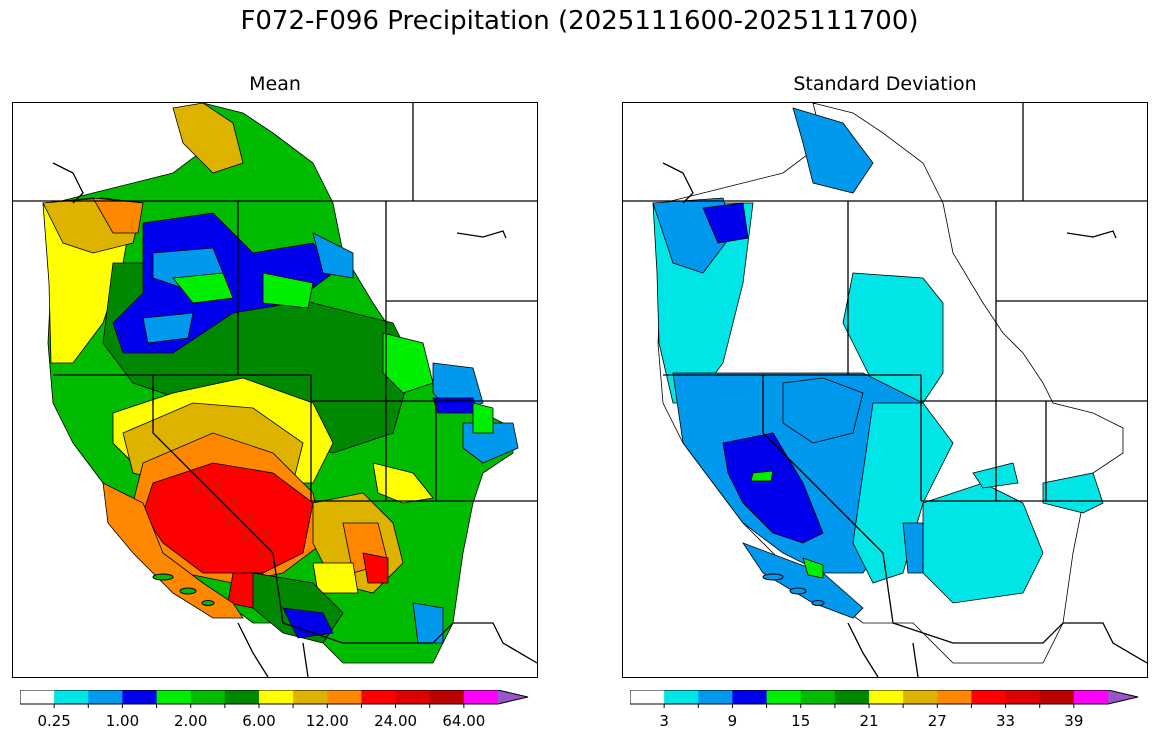  Describe the element at coordinates (1074, 721) in the screenshot. I see `colorbar-stddev-label: 39` at that location.